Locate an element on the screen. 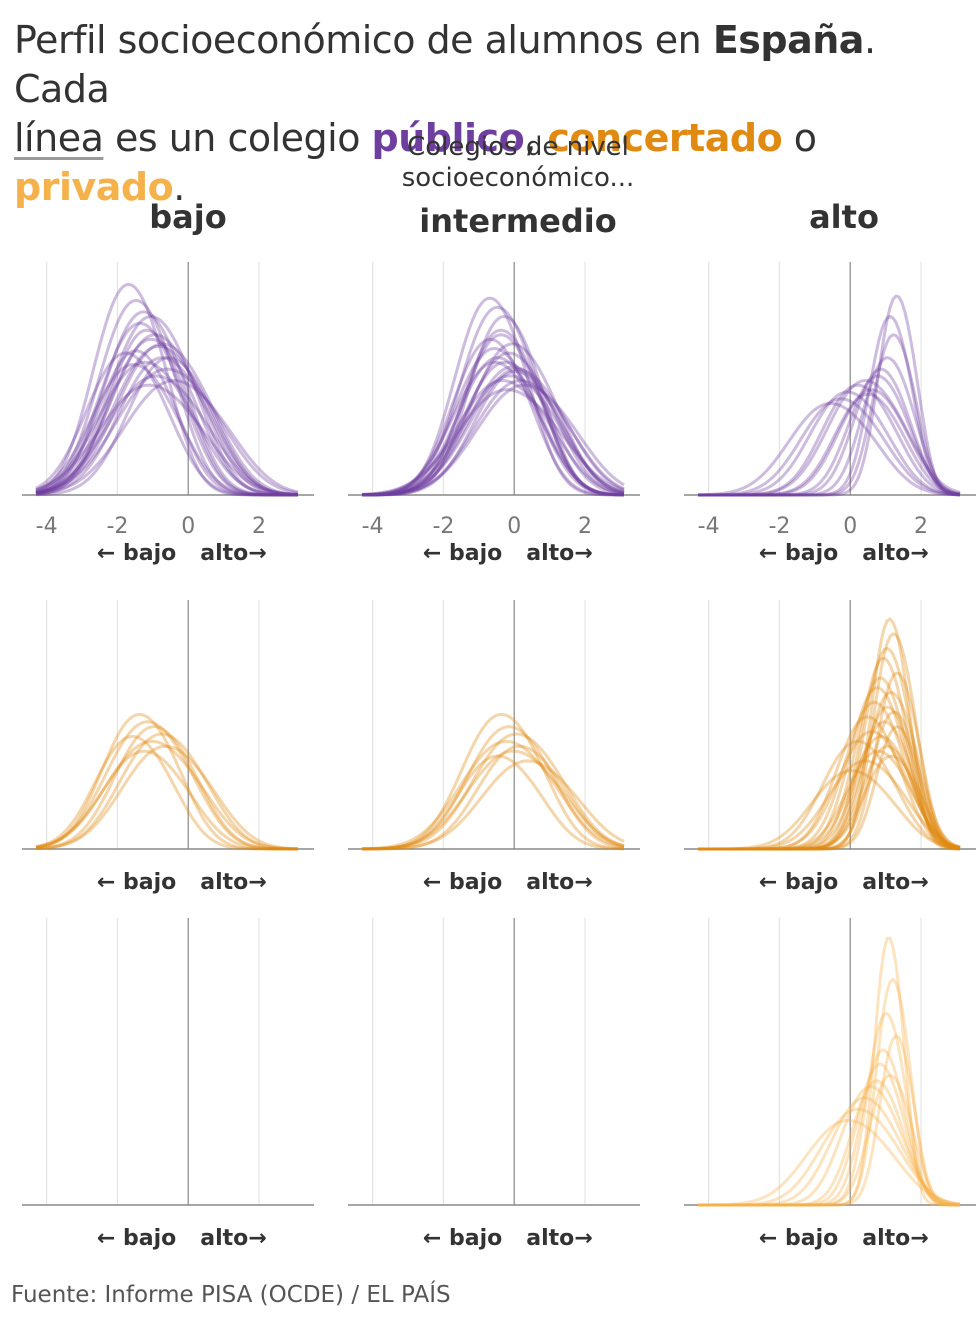  x-tick-label: -2 is located at coordinates (443, 526).